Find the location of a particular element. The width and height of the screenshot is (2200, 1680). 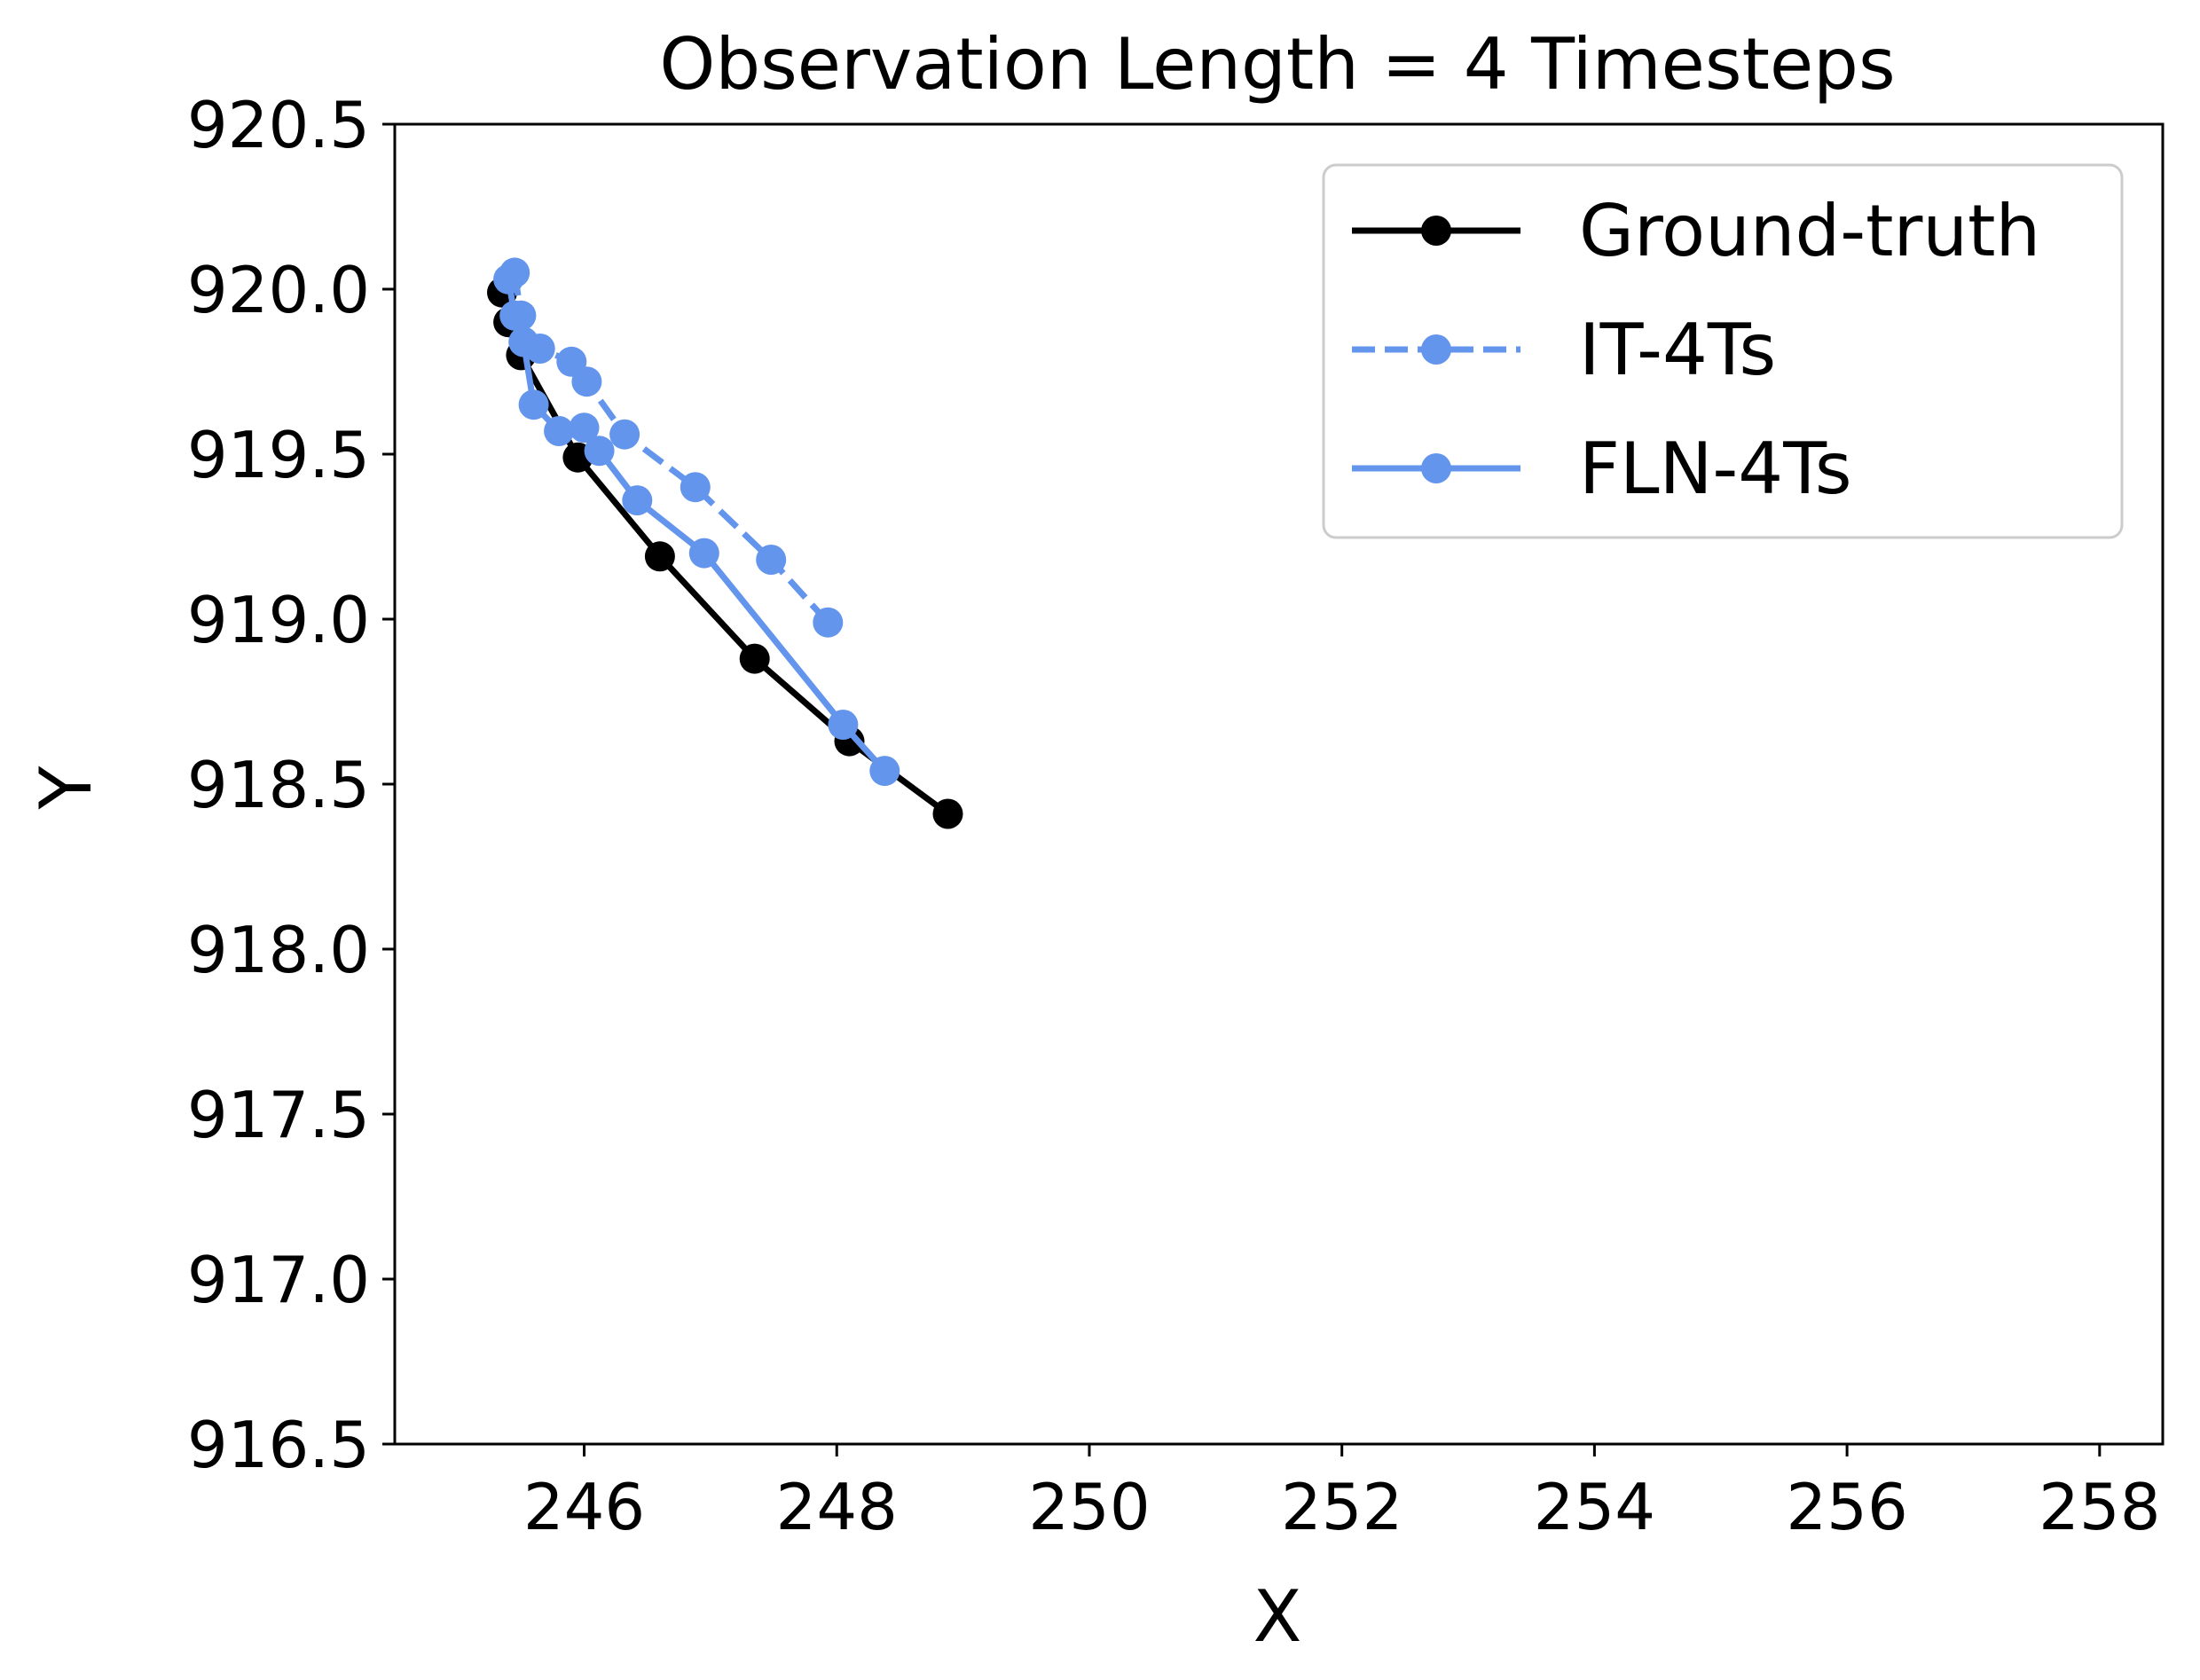

y-axis-label: Y is located at coordinates (66, 787).